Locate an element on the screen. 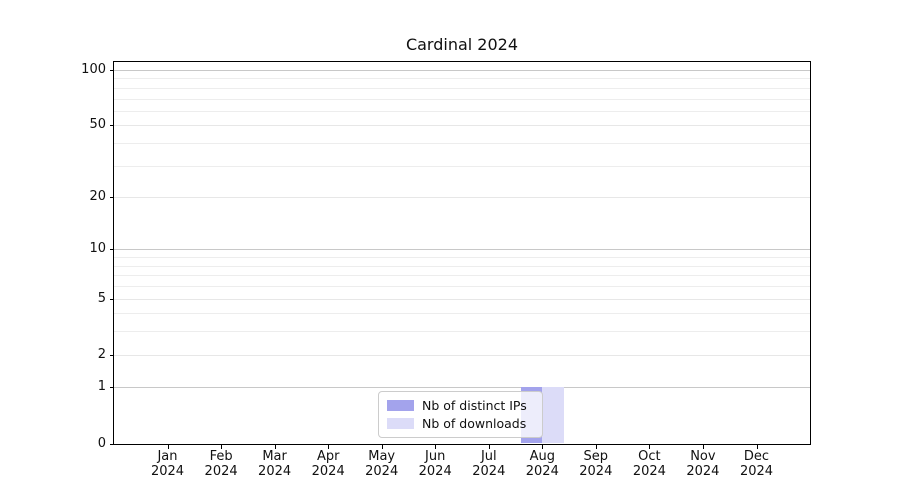 This screenshot has height=500, width=900. legend-item: Nb of distinct IPs is located at coordinates (460, 405).